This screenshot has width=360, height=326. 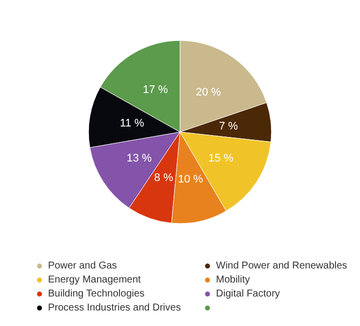 I want to click on data-label: 17 %, so click(x=155, y=90).